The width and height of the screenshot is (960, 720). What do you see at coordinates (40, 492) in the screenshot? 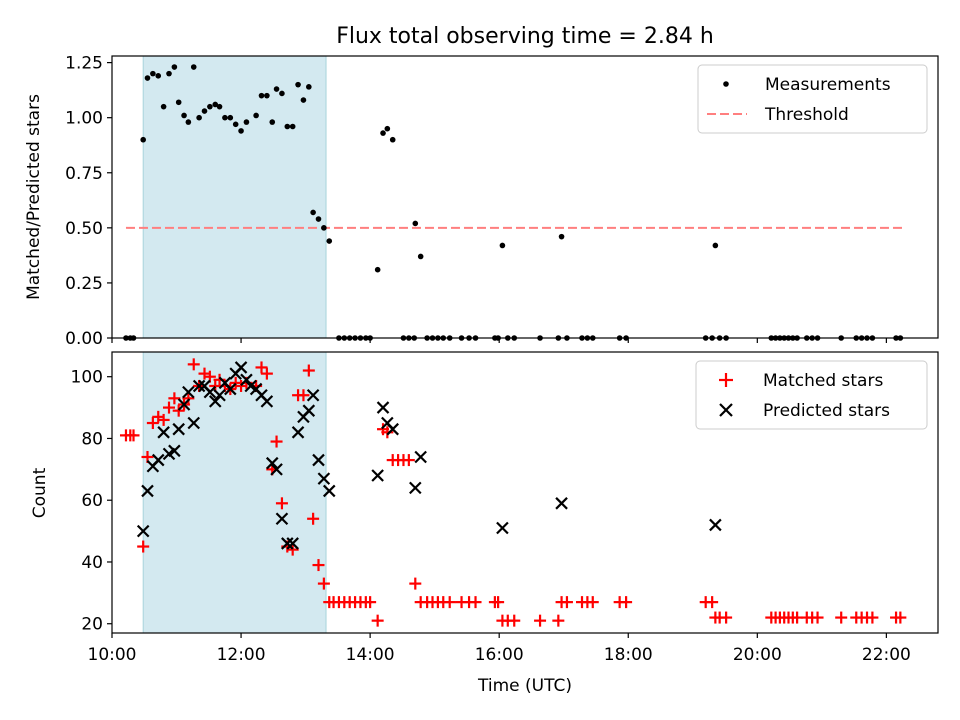
I see `count-y-label: Count` at bounding box center [40, 492].